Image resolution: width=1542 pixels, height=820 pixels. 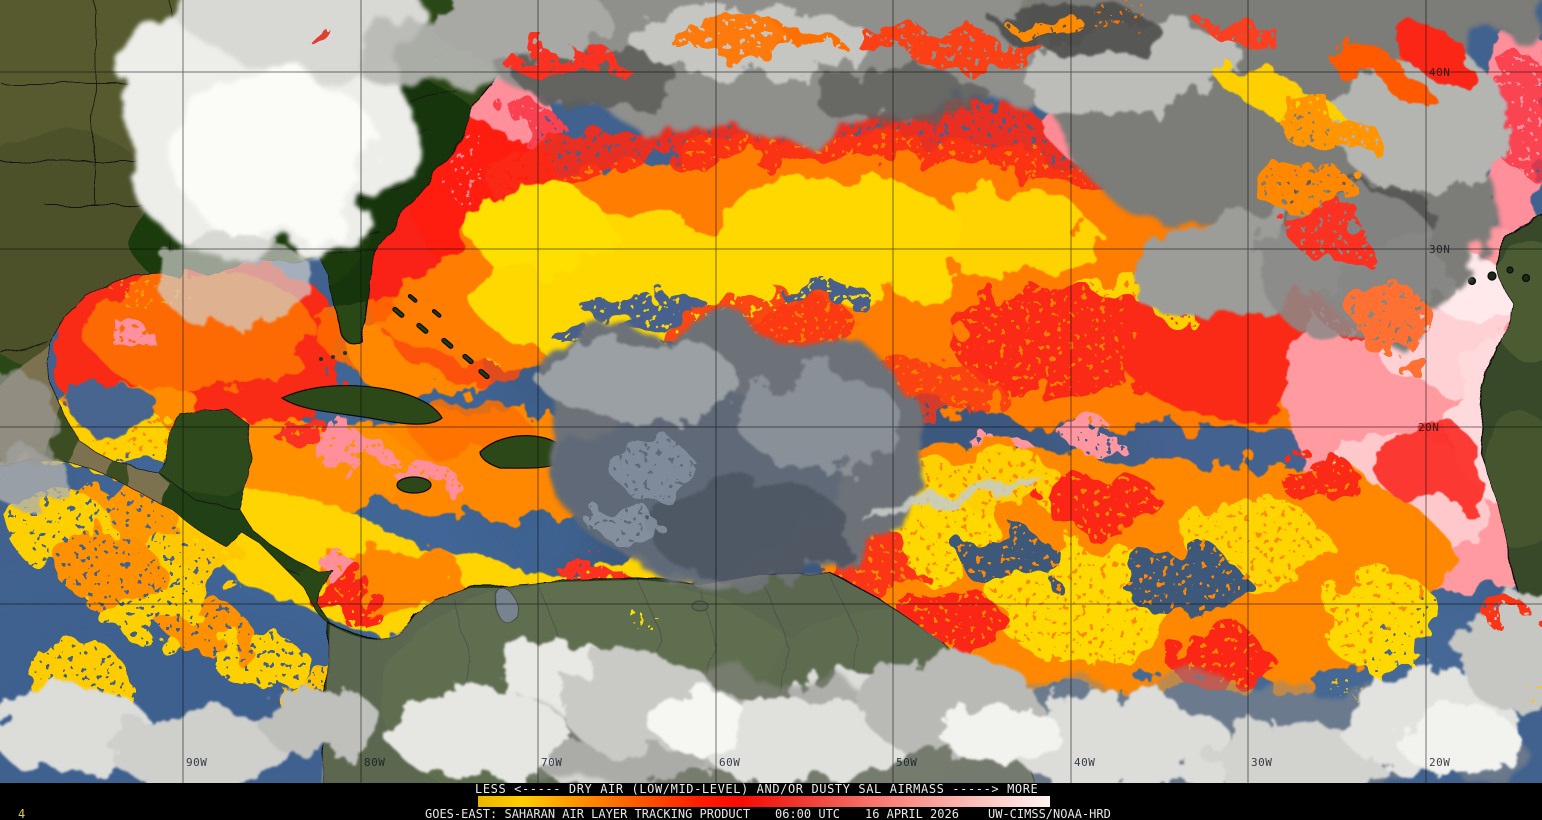 I want to click on lat-label: 30N, so click(x=1439, y=249).